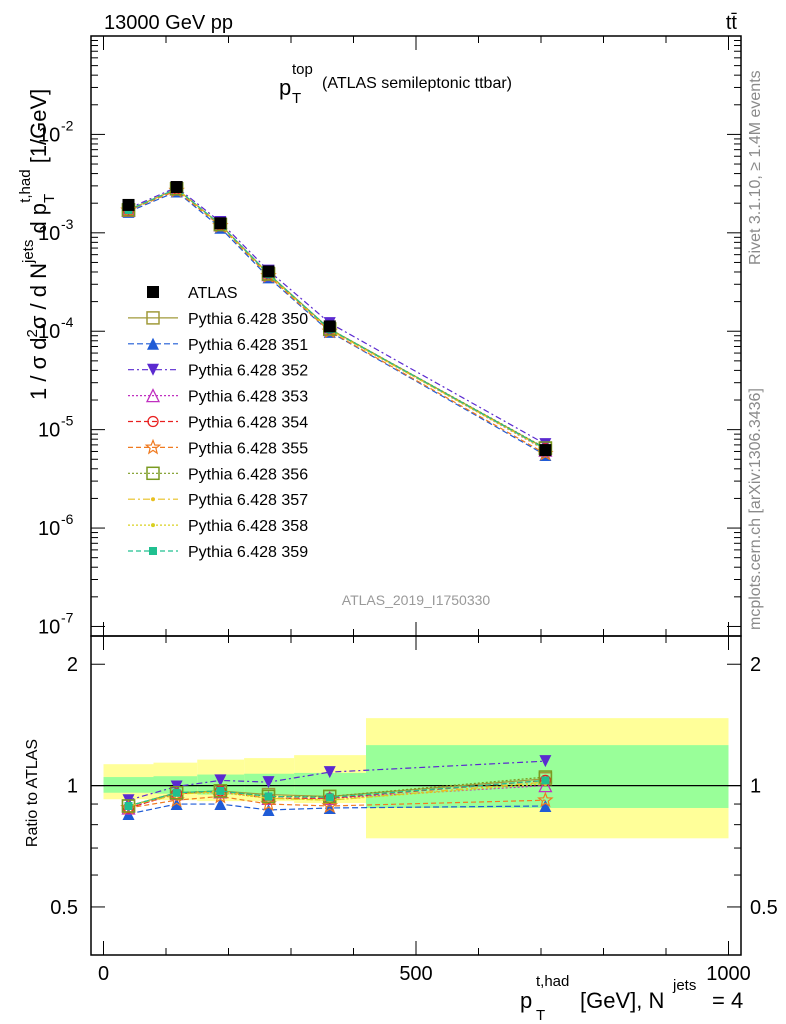 This screenshot has height=1024, width=786. What do you see at coordinates (67, 224) in the screenshot?
I see `y-tick-exponent: -3` at bounding box center [67, 224].